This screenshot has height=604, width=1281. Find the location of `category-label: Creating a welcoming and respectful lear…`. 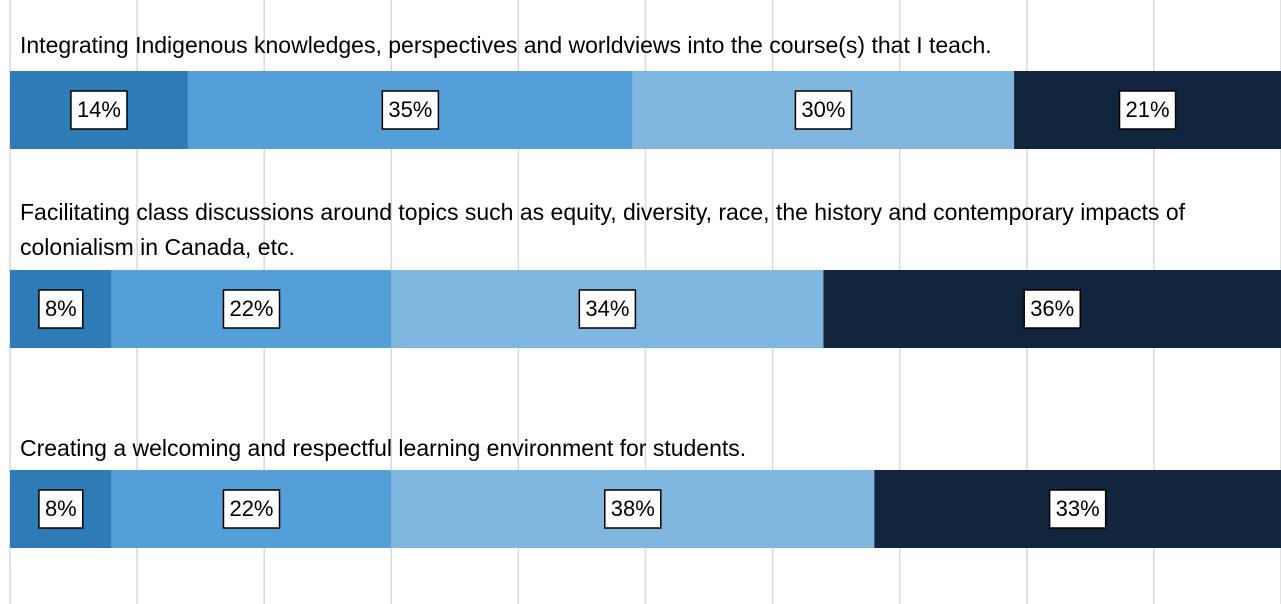

category-label: Creating a welcoming and respectful lear… is located at coordinates (383, 448).